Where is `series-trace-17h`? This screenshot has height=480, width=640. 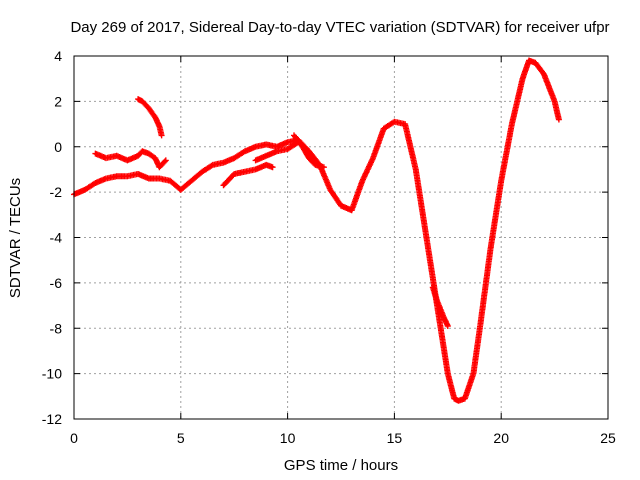
series-trace-17h is located at coordinates (440, 306).